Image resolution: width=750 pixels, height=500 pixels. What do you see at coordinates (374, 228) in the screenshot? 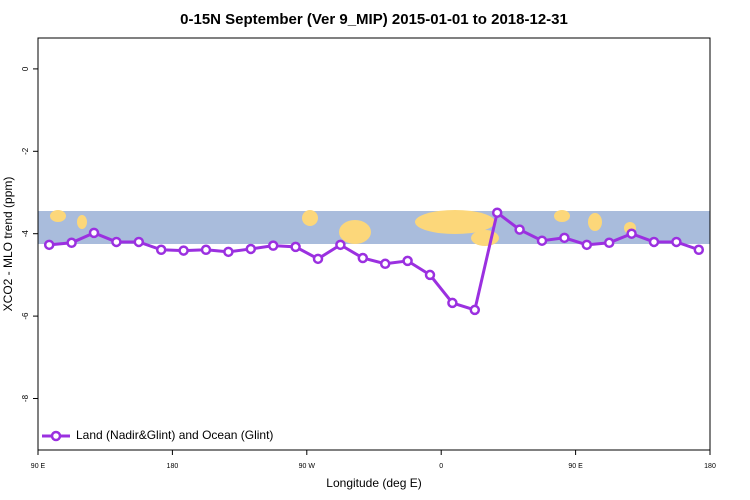
I see `map-background` at bounding box center [374, 228].